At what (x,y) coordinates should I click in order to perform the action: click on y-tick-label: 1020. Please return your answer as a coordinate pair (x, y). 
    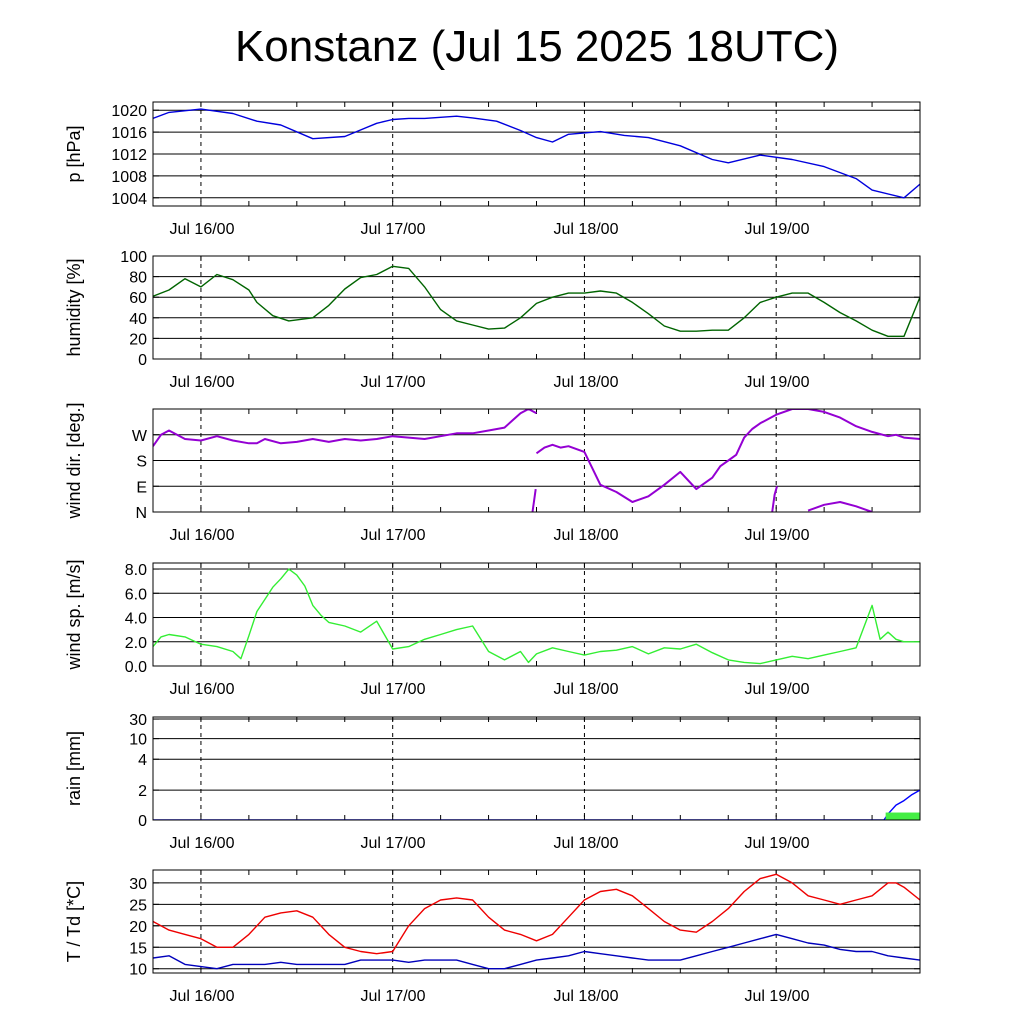
    Looking at the image, I should click on (129, 111).